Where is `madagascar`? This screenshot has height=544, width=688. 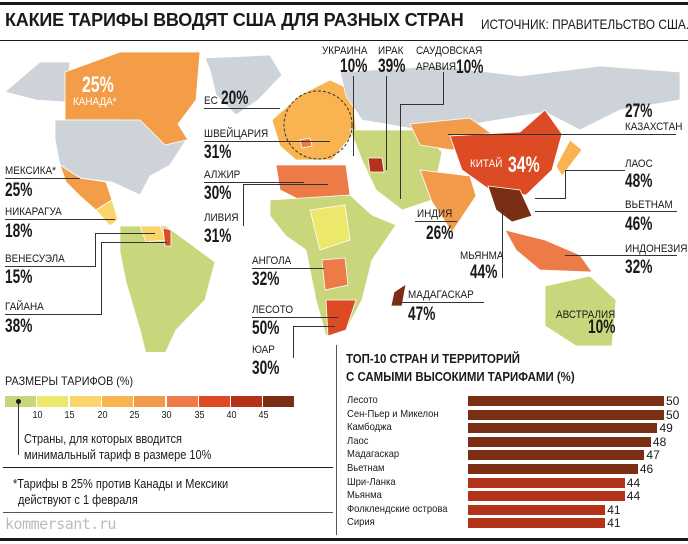 madagascar is located at coordinates (398, 295).